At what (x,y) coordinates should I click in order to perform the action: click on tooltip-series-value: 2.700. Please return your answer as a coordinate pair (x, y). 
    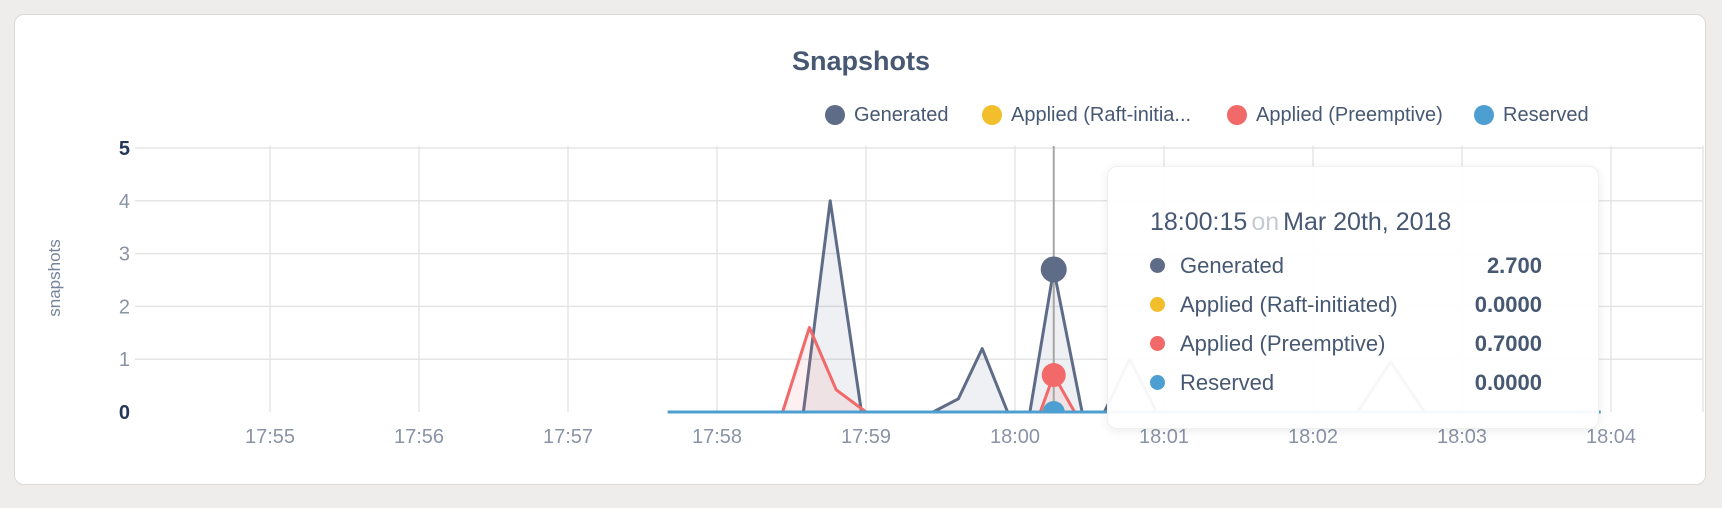
    Looking at the image, I should click on (1514, 265).